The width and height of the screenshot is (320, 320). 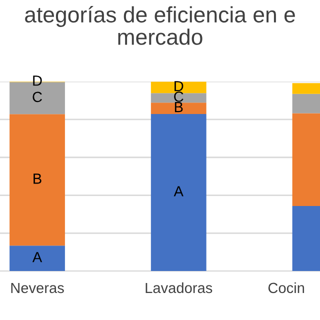 What do you see at coordinates (179, 288) in the screenshot?
I see `x-tick-label: Lavadoras` at bounding box center [179, 288].